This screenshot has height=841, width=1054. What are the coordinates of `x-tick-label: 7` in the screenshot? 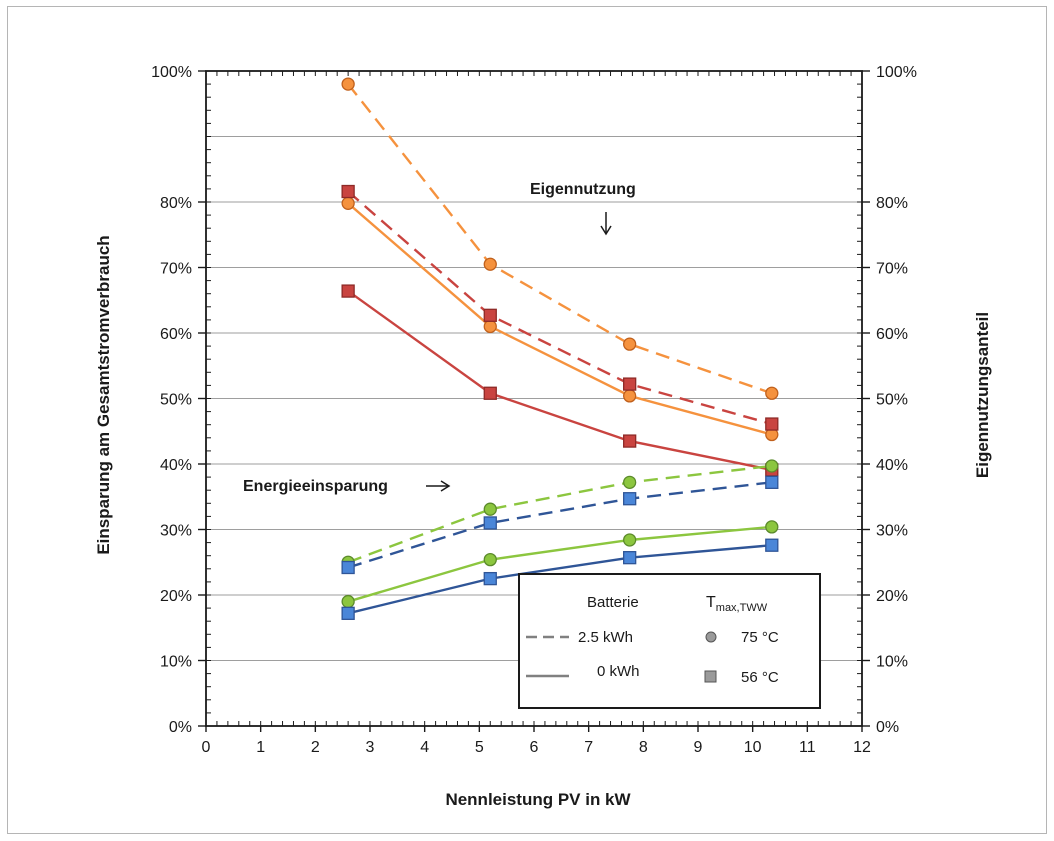 It's located at (588, 747).